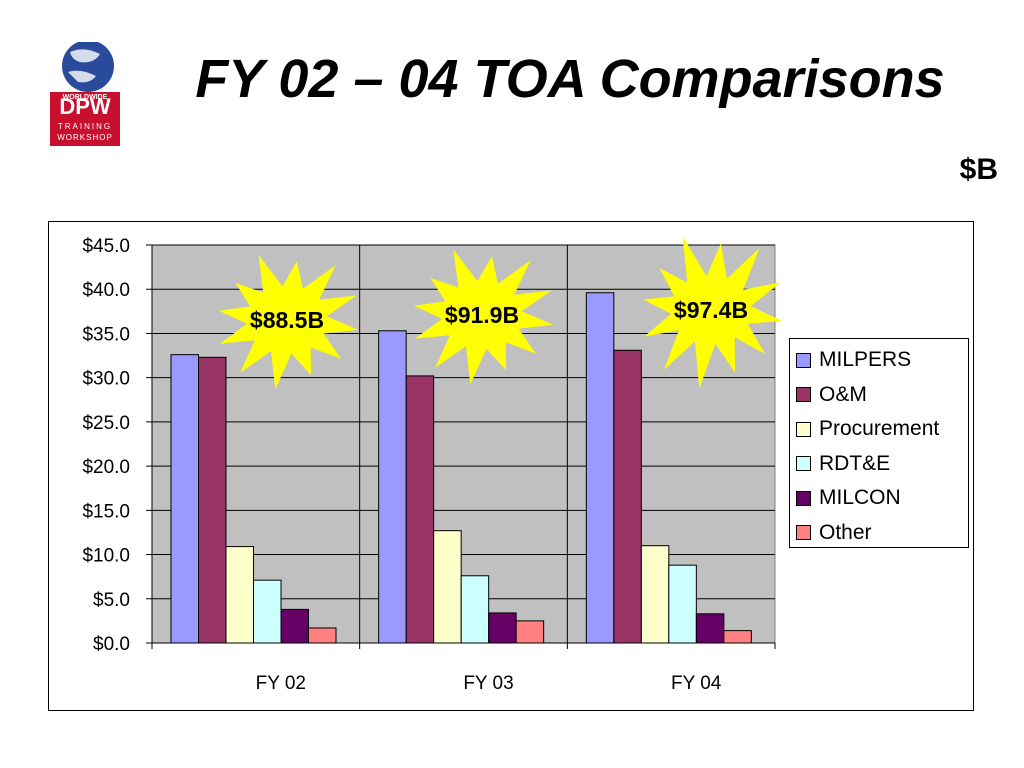  What do you see at coordinates (85, 126) in the screenshot?
I see `svg-text: TRAINING` at bounding box center [85, 126].